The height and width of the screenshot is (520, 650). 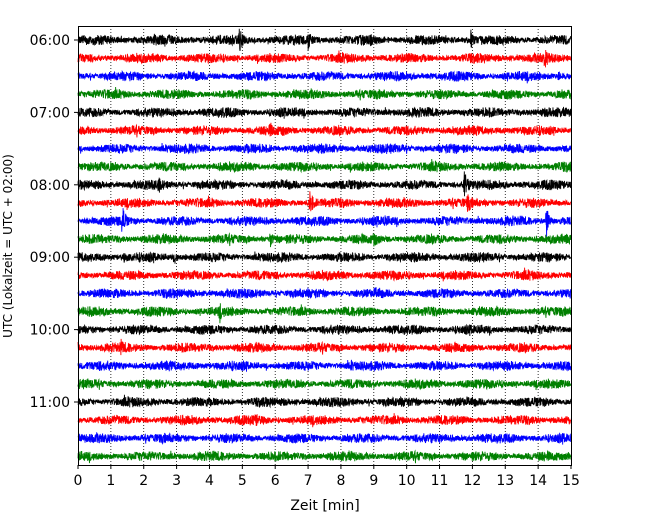 What do you see at coordinates (50, 186) in the screenshot?
I see `y-tick-label: 08:00` at bounding box center [50, 186].